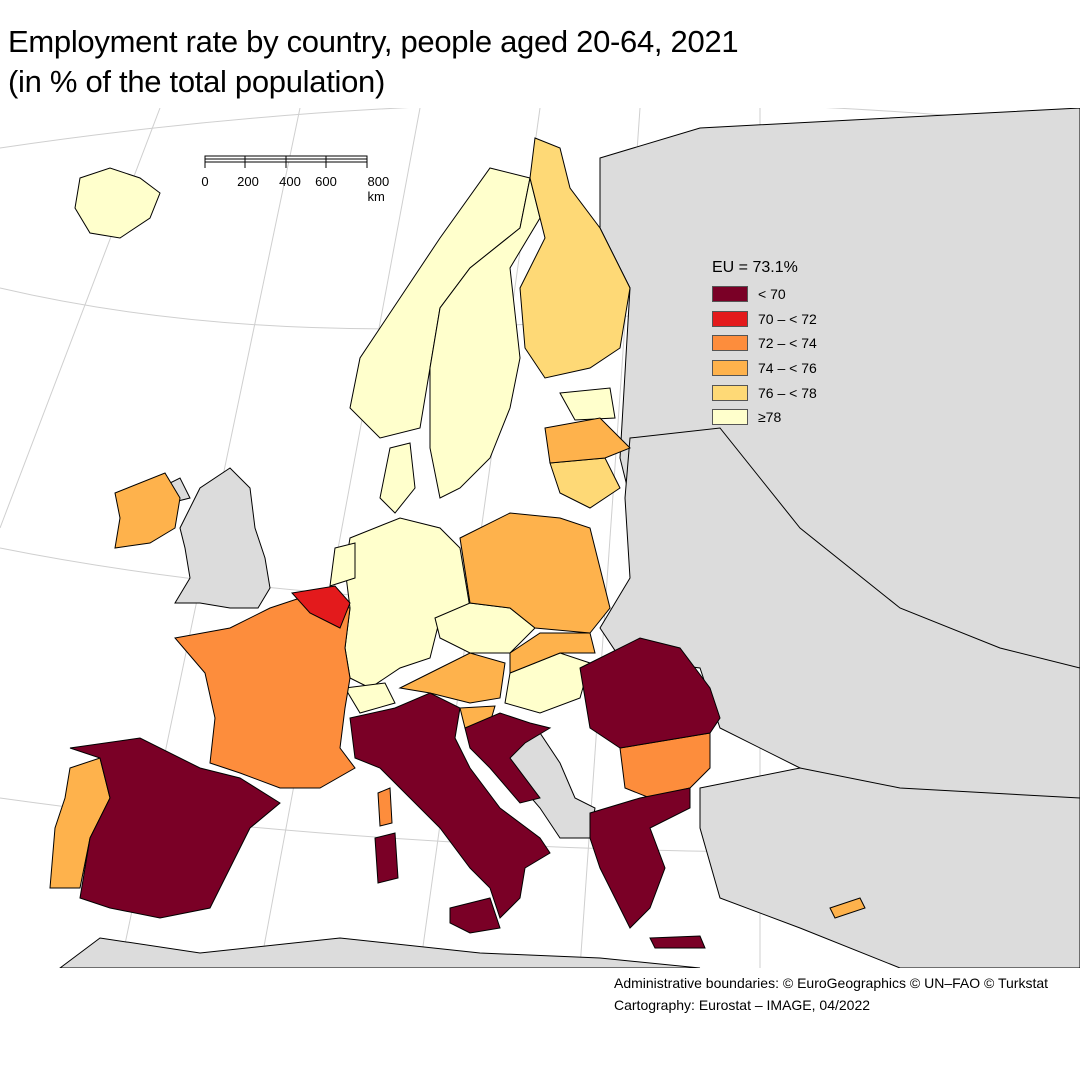 The width and height of the screenshot is (1080, 1080). What do you see at coordinates (587, 440) in the screenshot?
I see `country-latvia` at bounding box center [587, 440].